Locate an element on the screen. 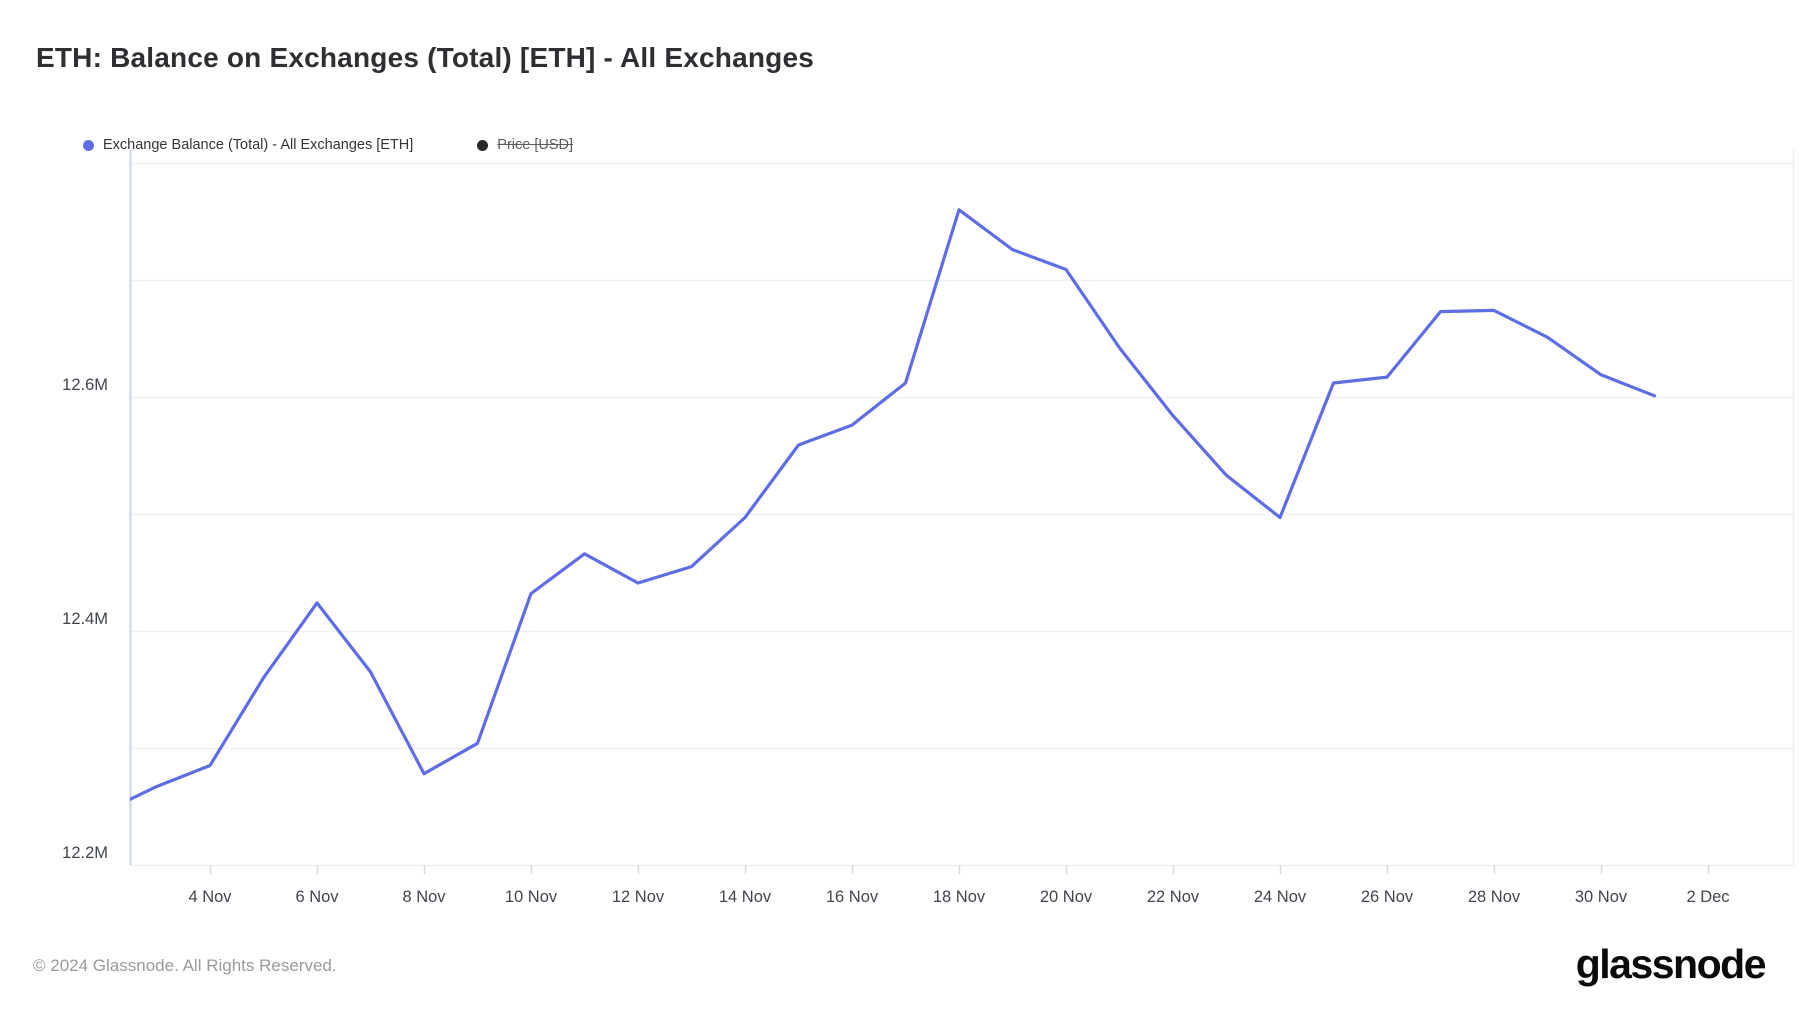 This screenshot has width=1800, height=1013. legend-item-price-usd: Price [USD] is located at coordinates (525, 145).